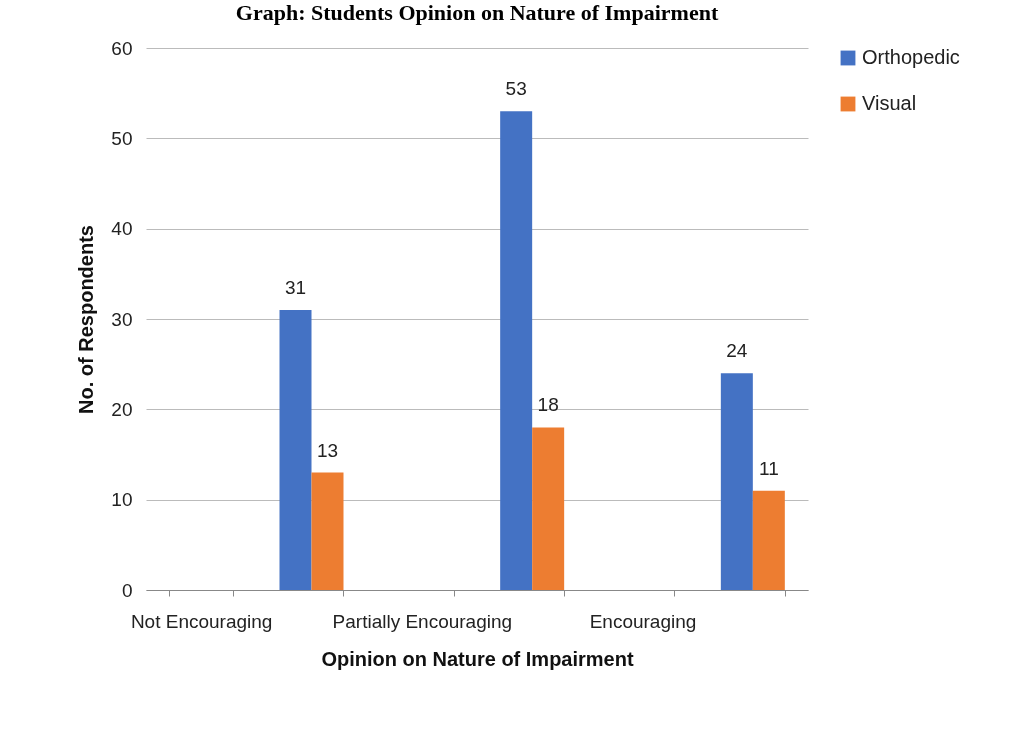  I want to click on y-tick-label: 50, so click(122, 138).